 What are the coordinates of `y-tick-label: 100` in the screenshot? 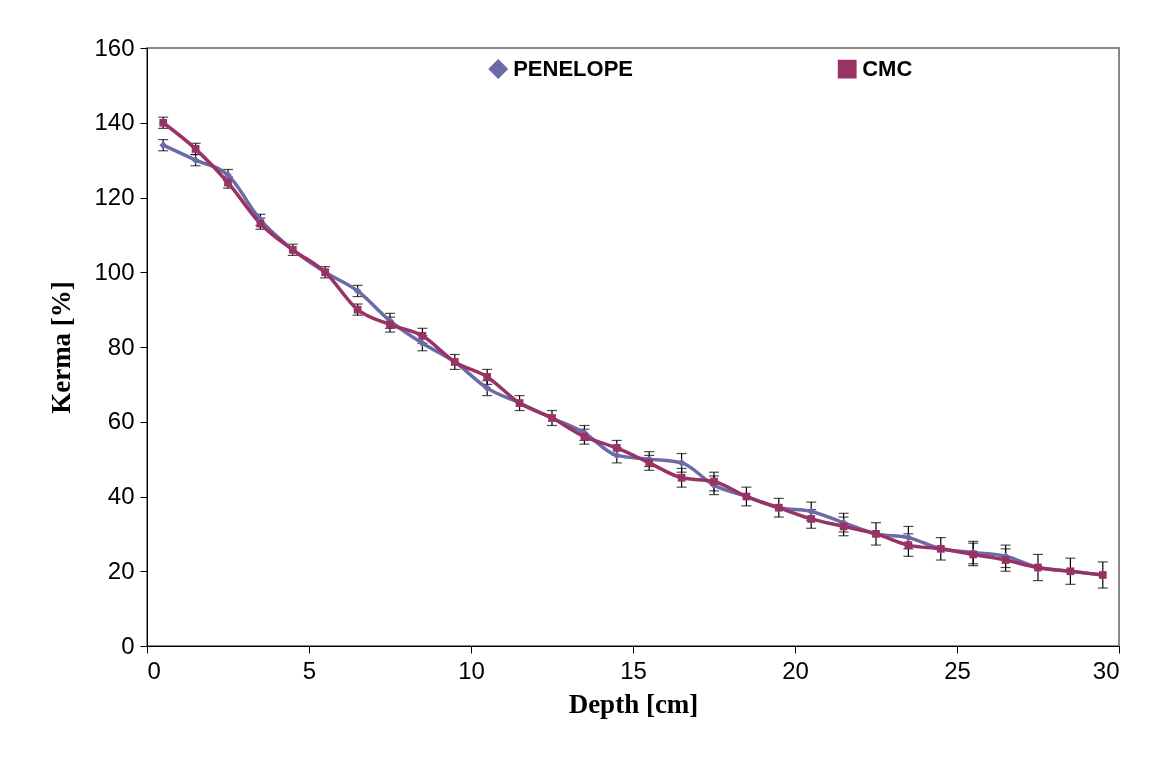 It's located at (114, 271).